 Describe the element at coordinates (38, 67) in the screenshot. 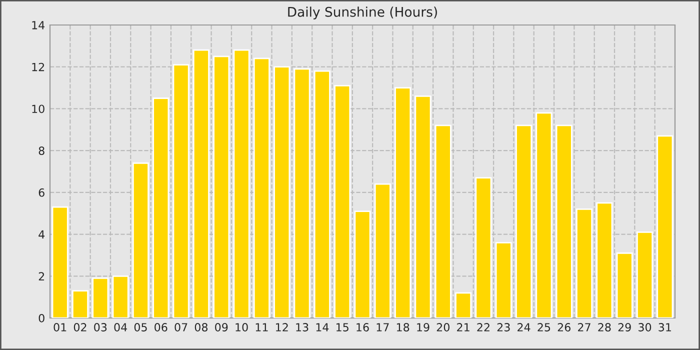

I see `y-tick-label: 12` at that location.